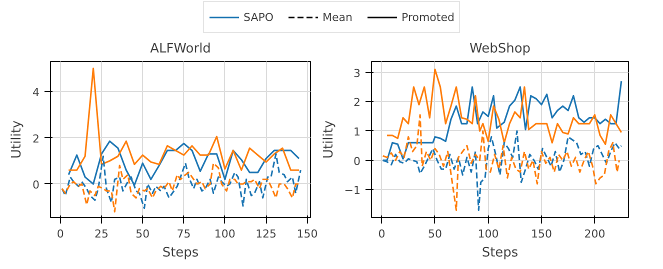  What do you see at coordinates (259, 17) in the screenshot?
I see `legend-label: SAPO` at bounding box center [259, 17].